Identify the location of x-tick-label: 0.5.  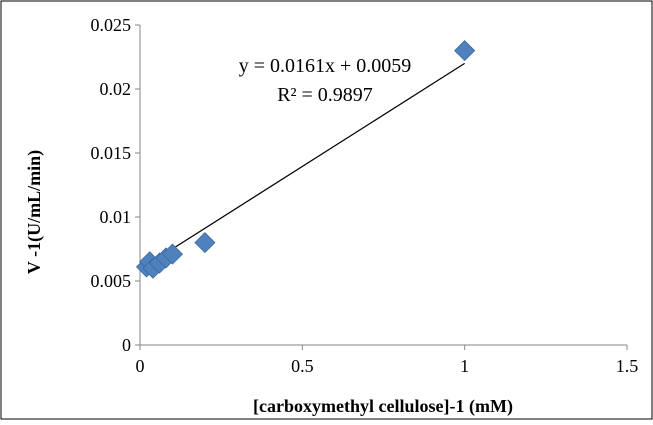
(302, 366).